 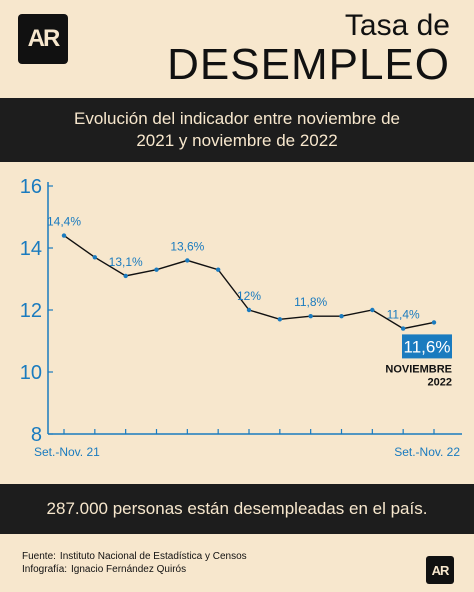 What do you see at coordinates (427, 452) in the screenshot?
I see `x-tick-label: Set.-Nov. 22` at bounding box center [427, 452].